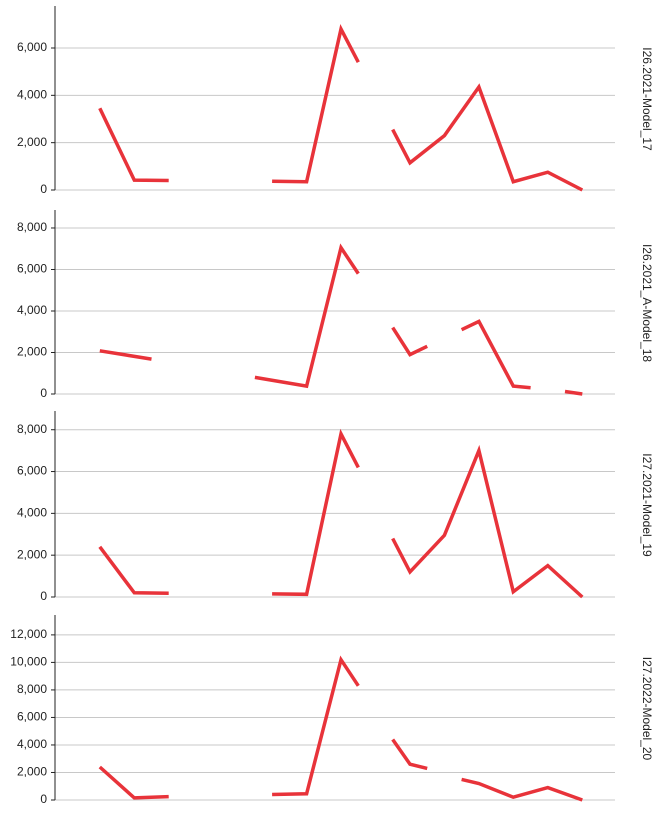  Describe the element at coordinates (28, 662) in the screenshot. I see `y-tick-label: 10,000` at that location.